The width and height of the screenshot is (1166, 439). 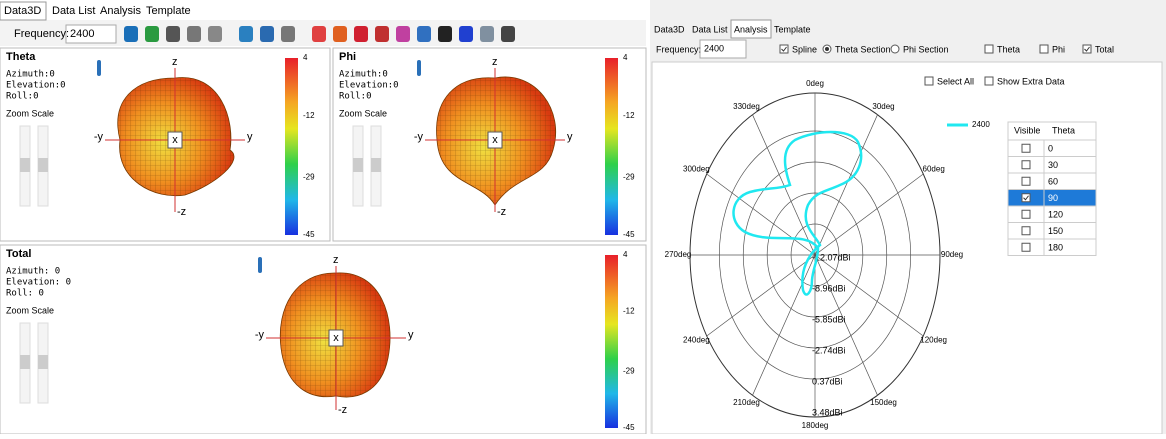 I want to click on view-info: Roll:0, so click(x=355, y=97).